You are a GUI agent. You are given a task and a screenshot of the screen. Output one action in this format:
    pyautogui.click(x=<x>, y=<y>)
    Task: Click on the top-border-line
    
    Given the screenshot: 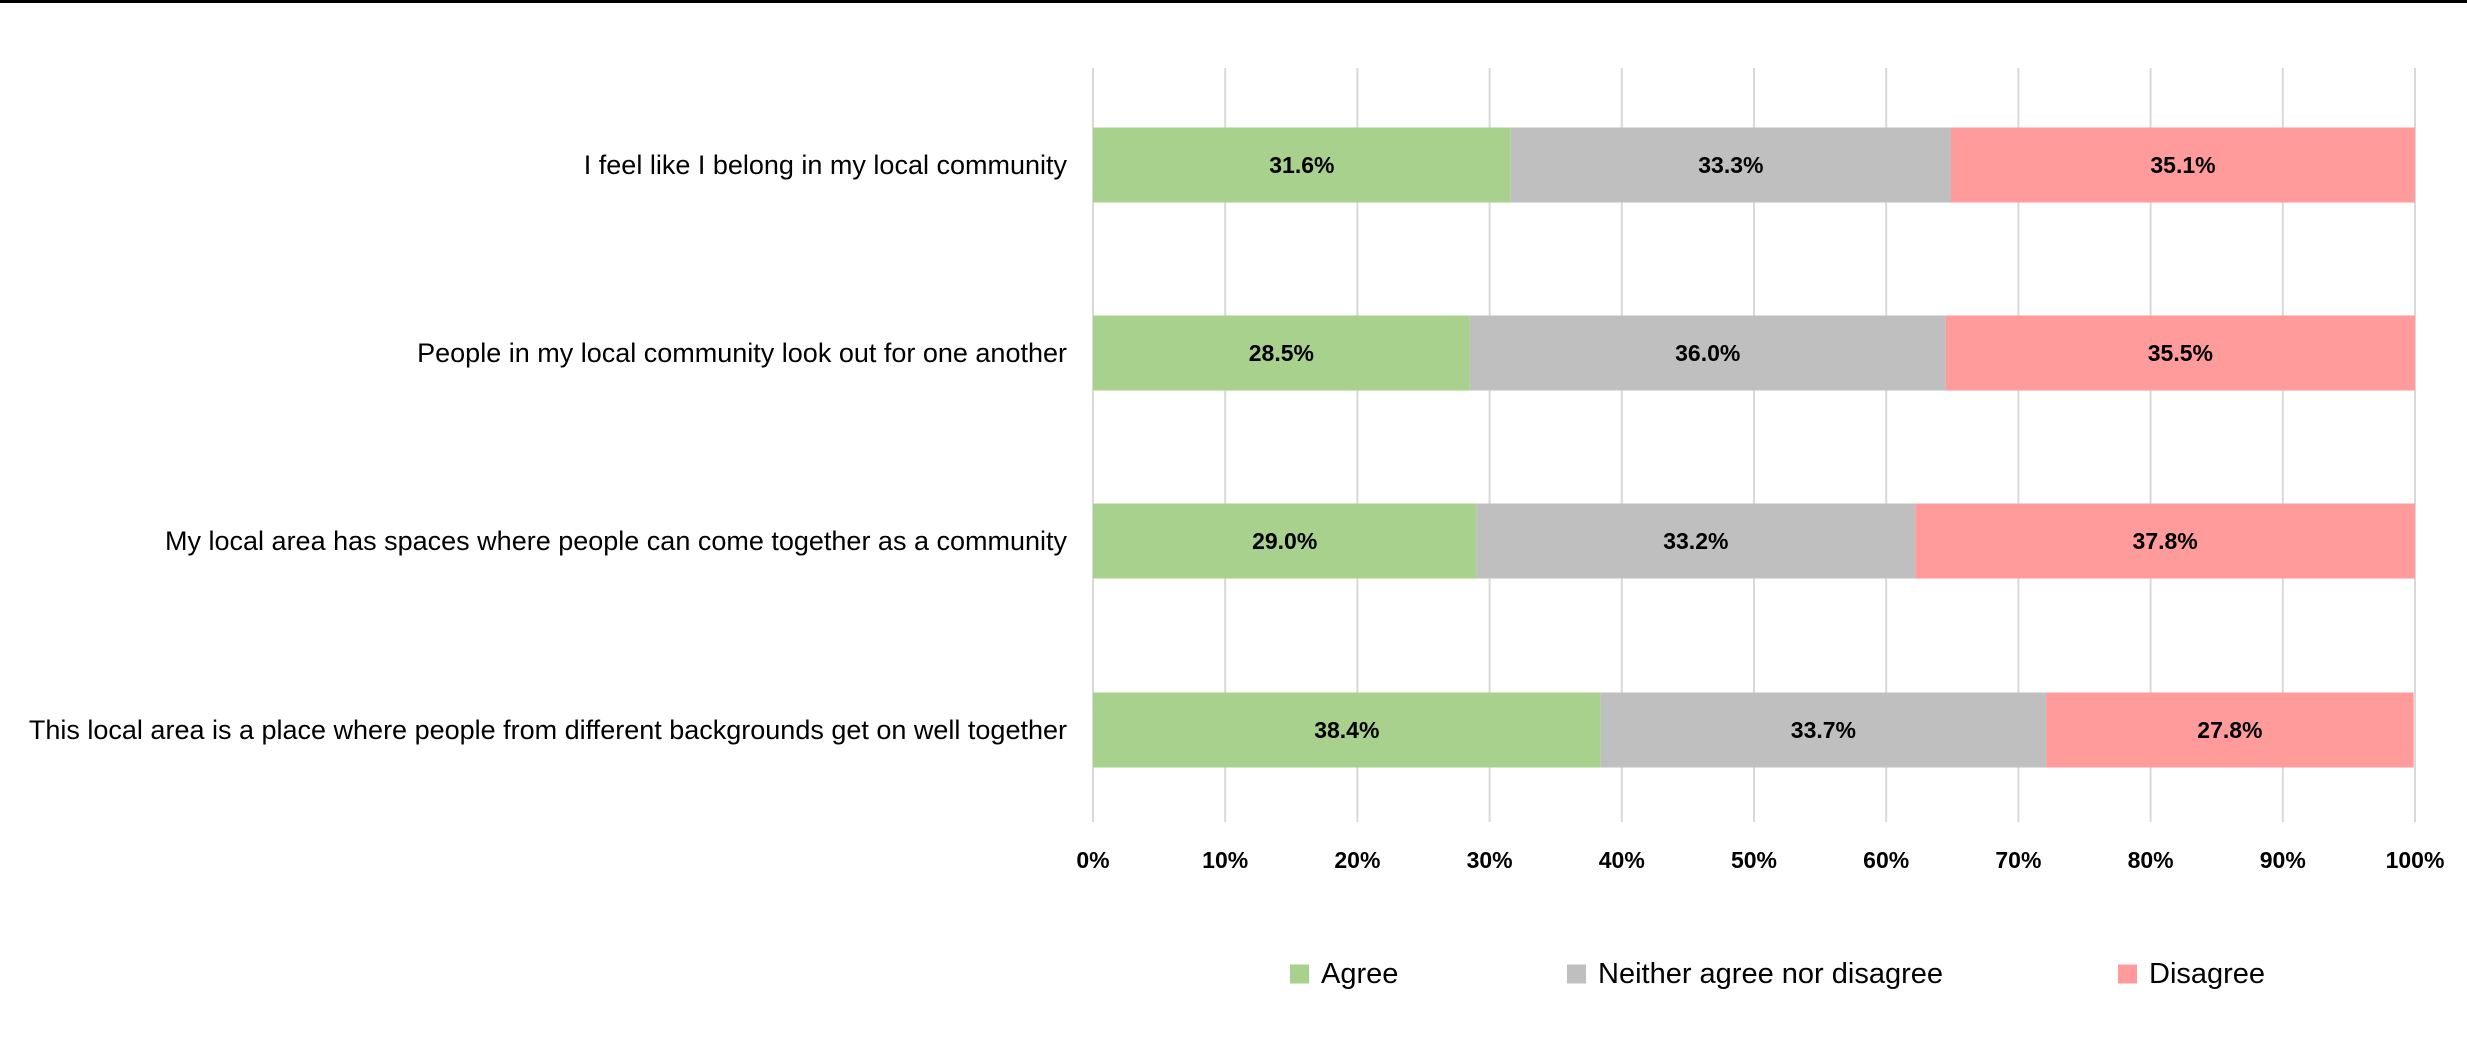 What is the action you would take?
    pyautogui.click(x=1233, y=1)
    